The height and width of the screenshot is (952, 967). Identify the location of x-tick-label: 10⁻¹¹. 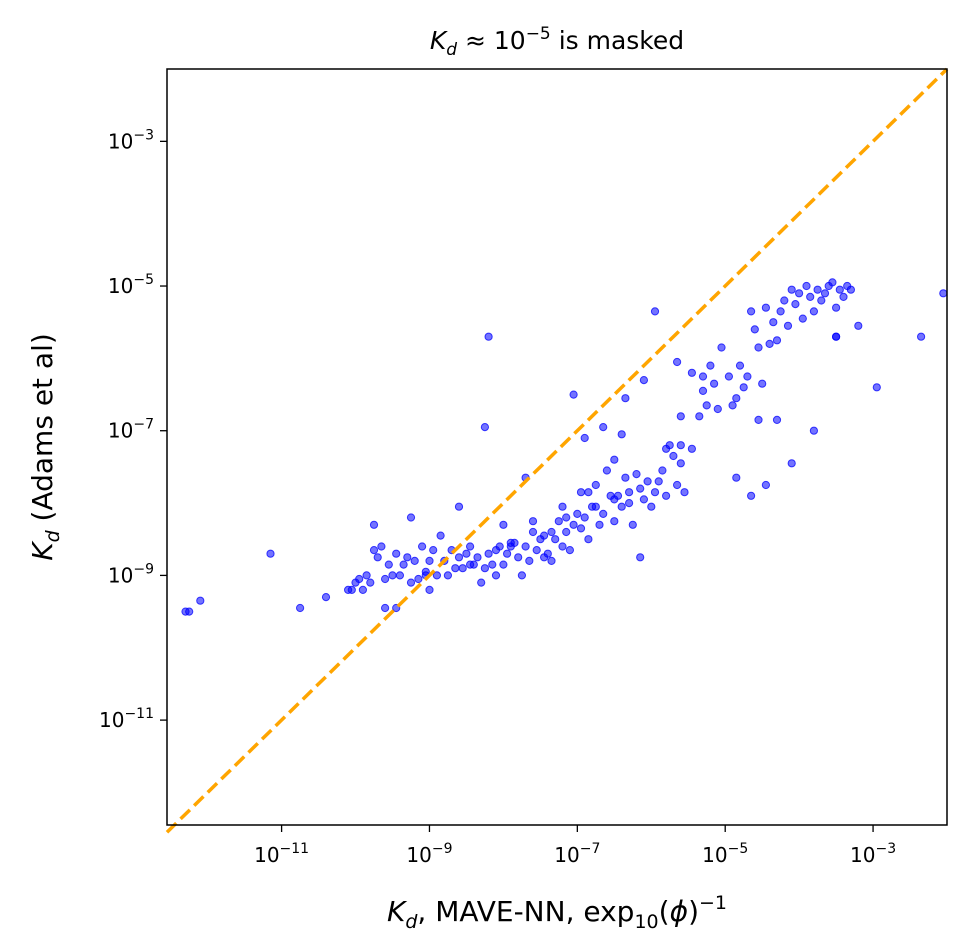
(281, 854).